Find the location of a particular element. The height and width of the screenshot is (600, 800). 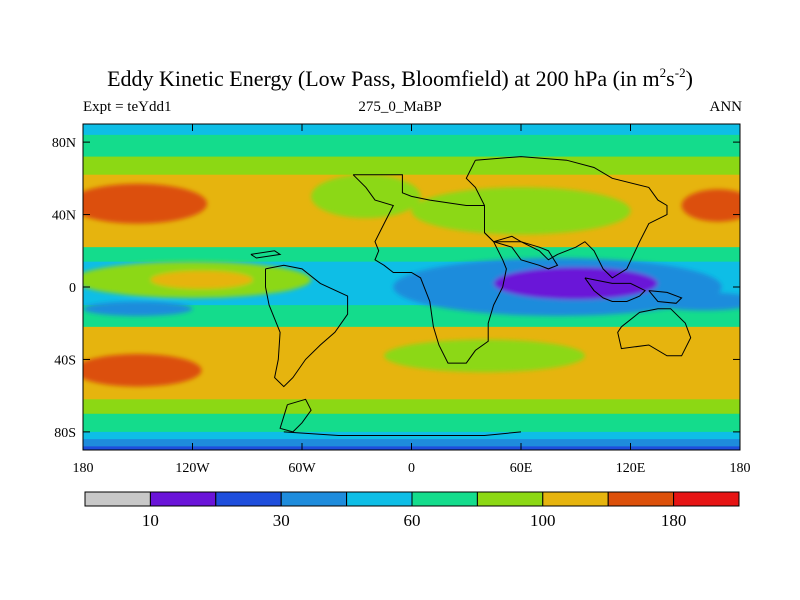

colorbar: 10 30 60 100 180 is located at coordinates (412, 510).